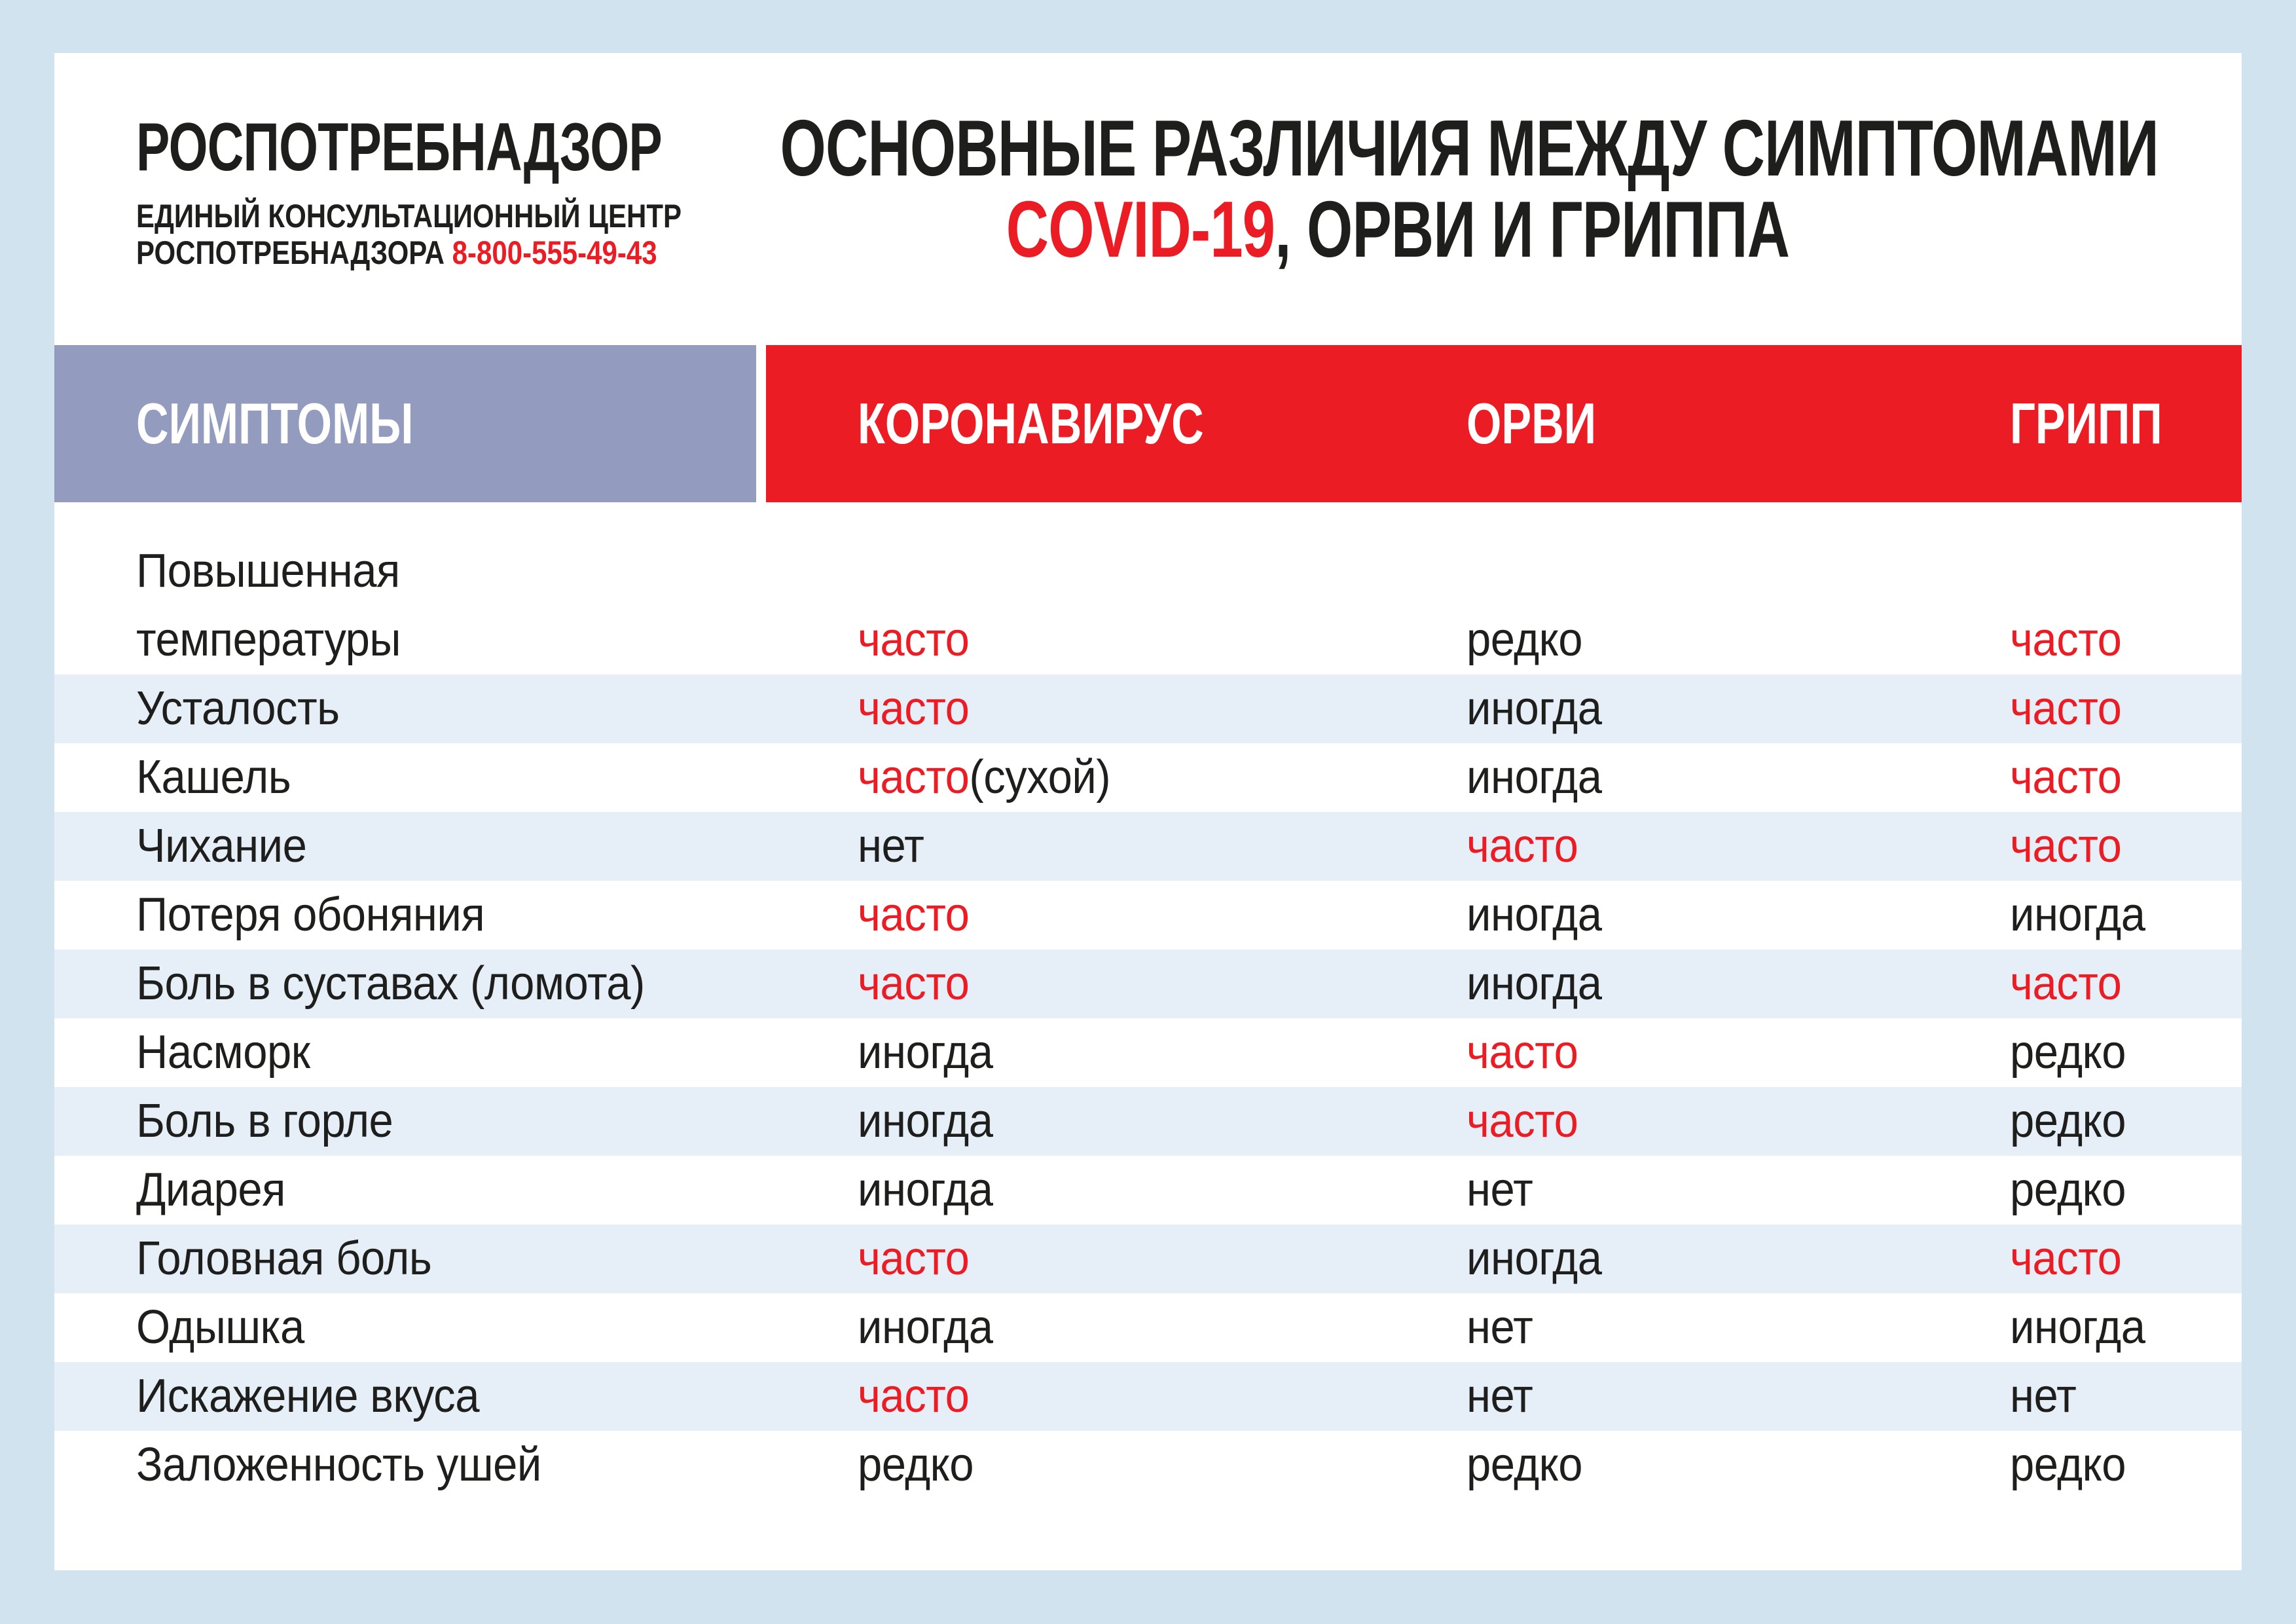 The height and width of the screenshot is (1624, 2296). I want to click on symptom-cell: Заложенность ушей, so click(415, 1465).